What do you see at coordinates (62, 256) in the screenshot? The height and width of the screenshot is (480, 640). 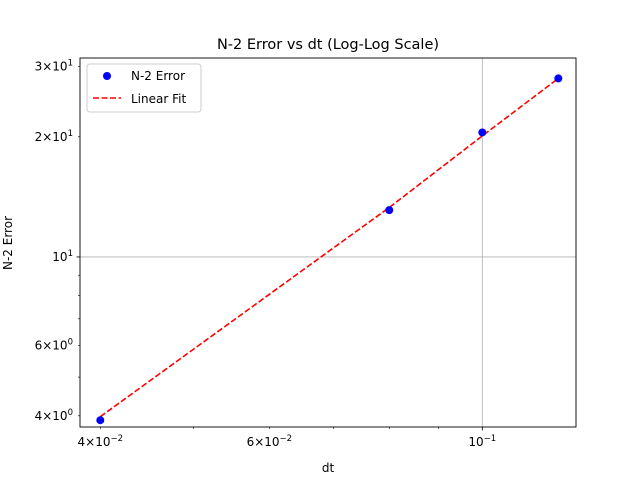 I see `y-tick-label: 101` at bounding box center [62, 256].